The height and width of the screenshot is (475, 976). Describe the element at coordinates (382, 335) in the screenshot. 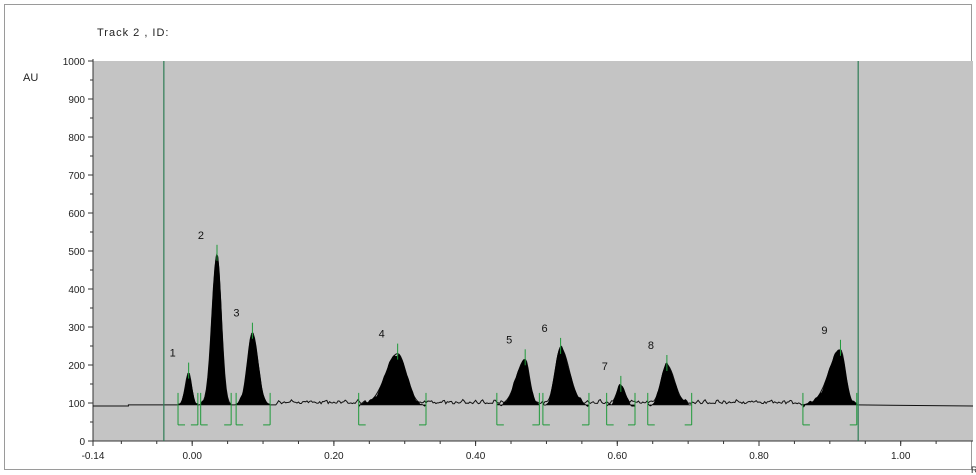

I see `peak-label: 4` at that location.